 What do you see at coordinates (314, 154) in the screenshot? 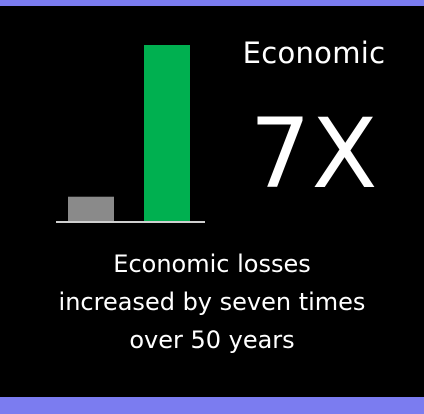
I see `multiplier-figure: 7X` at bounding box center [314, 154].